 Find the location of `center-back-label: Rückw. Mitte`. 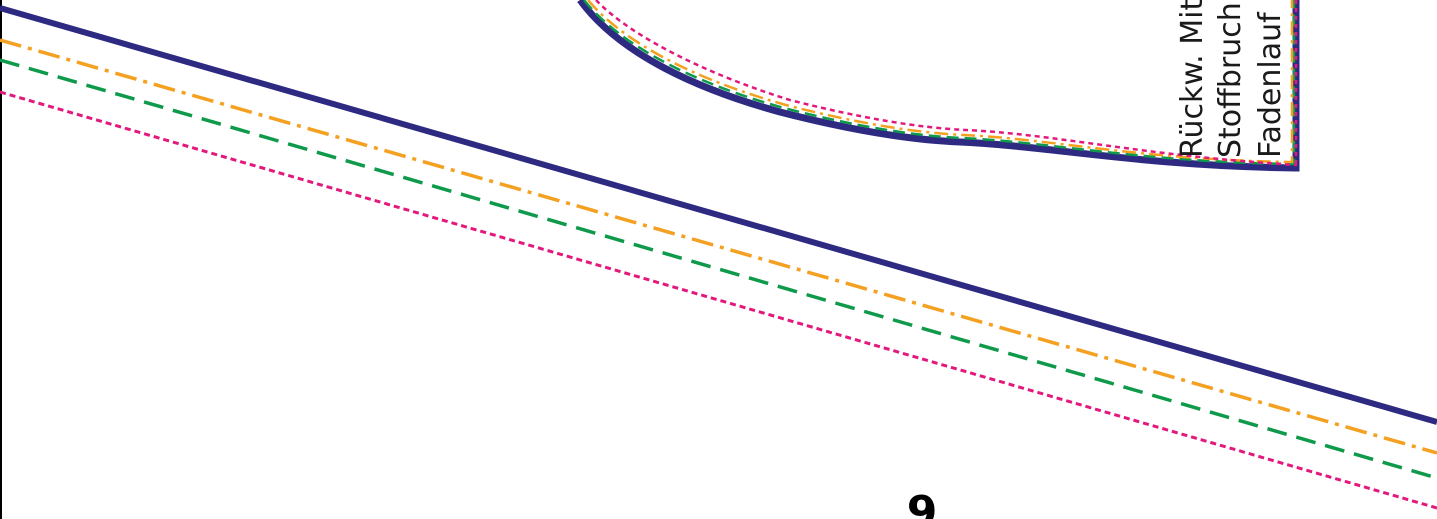

center-back-label: Rückw. Mitte is located at coordinates (1192, 79).